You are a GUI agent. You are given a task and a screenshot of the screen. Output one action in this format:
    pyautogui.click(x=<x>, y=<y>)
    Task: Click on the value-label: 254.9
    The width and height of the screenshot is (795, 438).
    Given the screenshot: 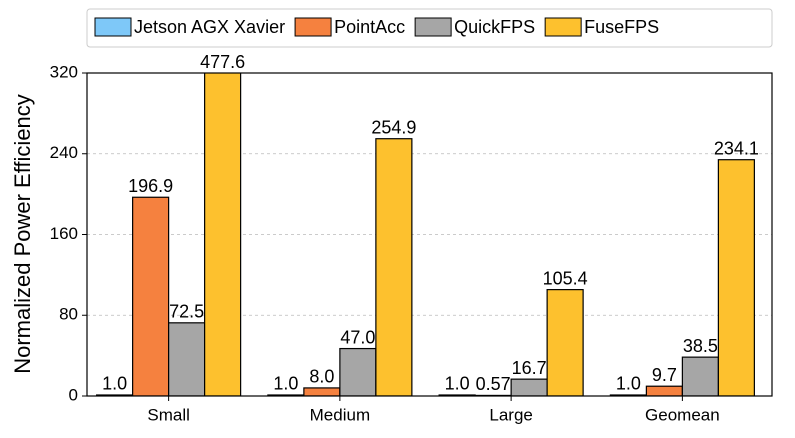 What is the action you would take?
    pyautogui.click(x=393, y=127)
    